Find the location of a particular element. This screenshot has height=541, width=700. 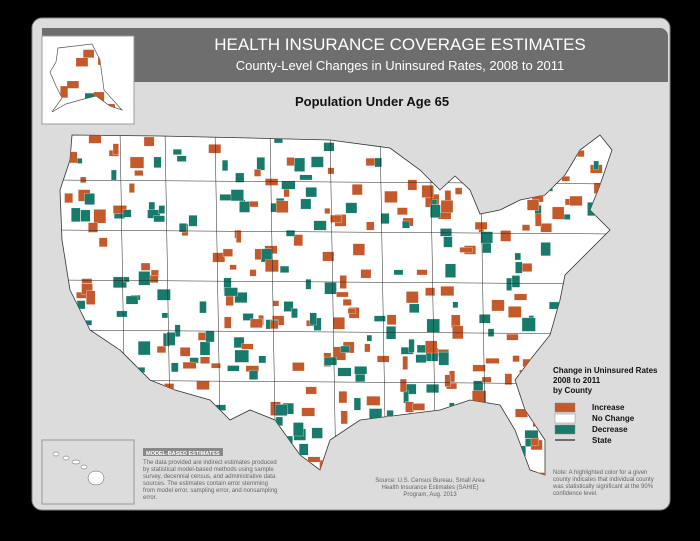

map-title: Population Under Age 65 is located at coordinates (372, 101).